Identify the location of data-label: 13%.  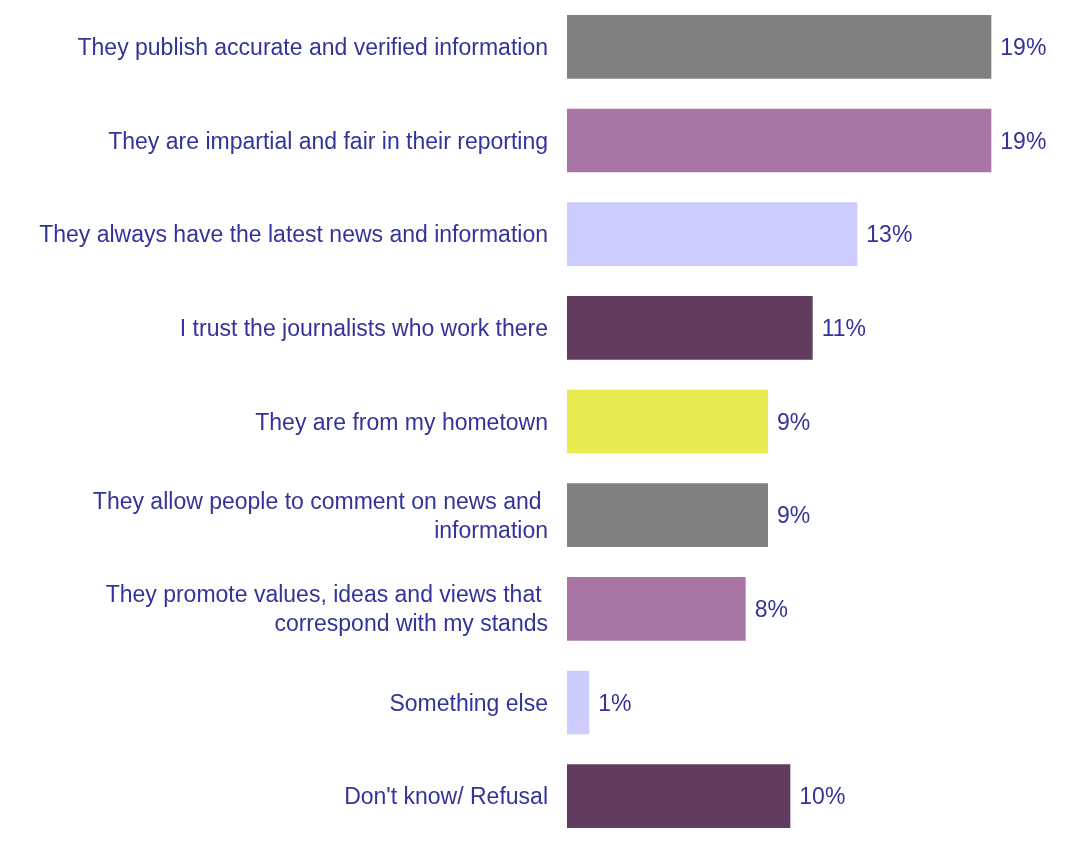
(889, 234).